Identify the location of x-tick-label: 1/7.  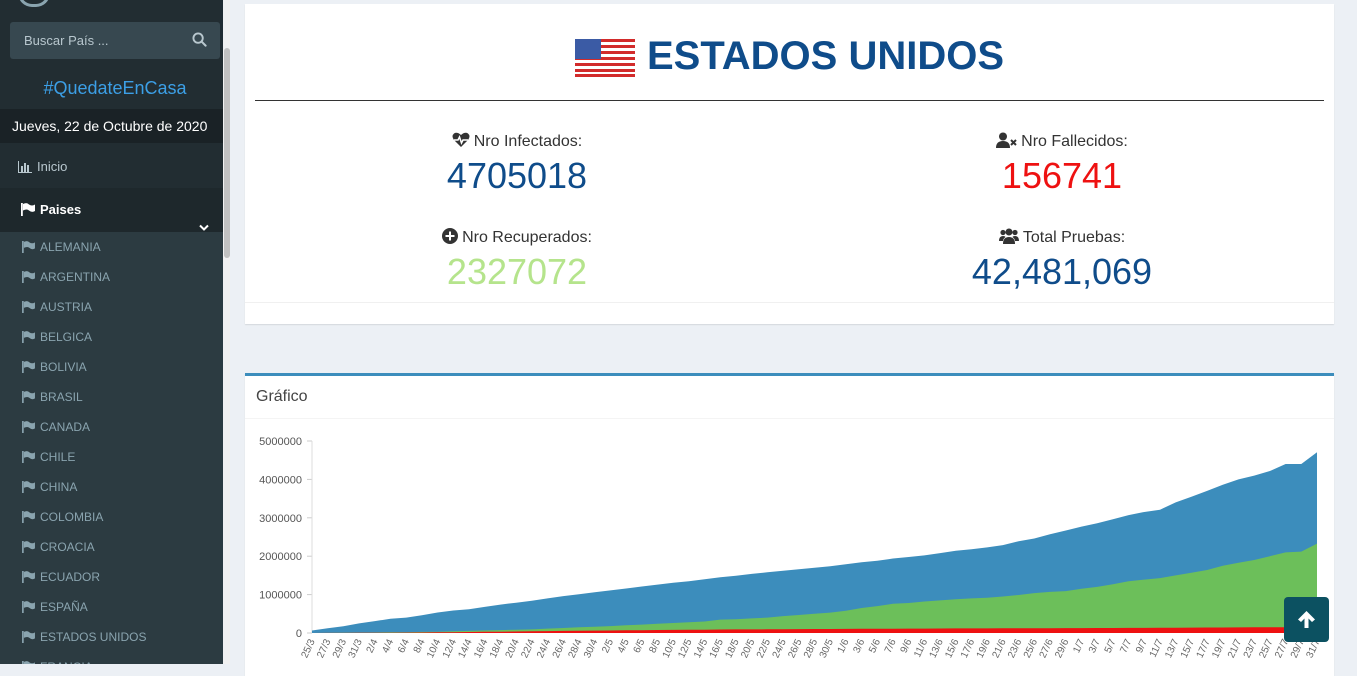
(1079, 646).